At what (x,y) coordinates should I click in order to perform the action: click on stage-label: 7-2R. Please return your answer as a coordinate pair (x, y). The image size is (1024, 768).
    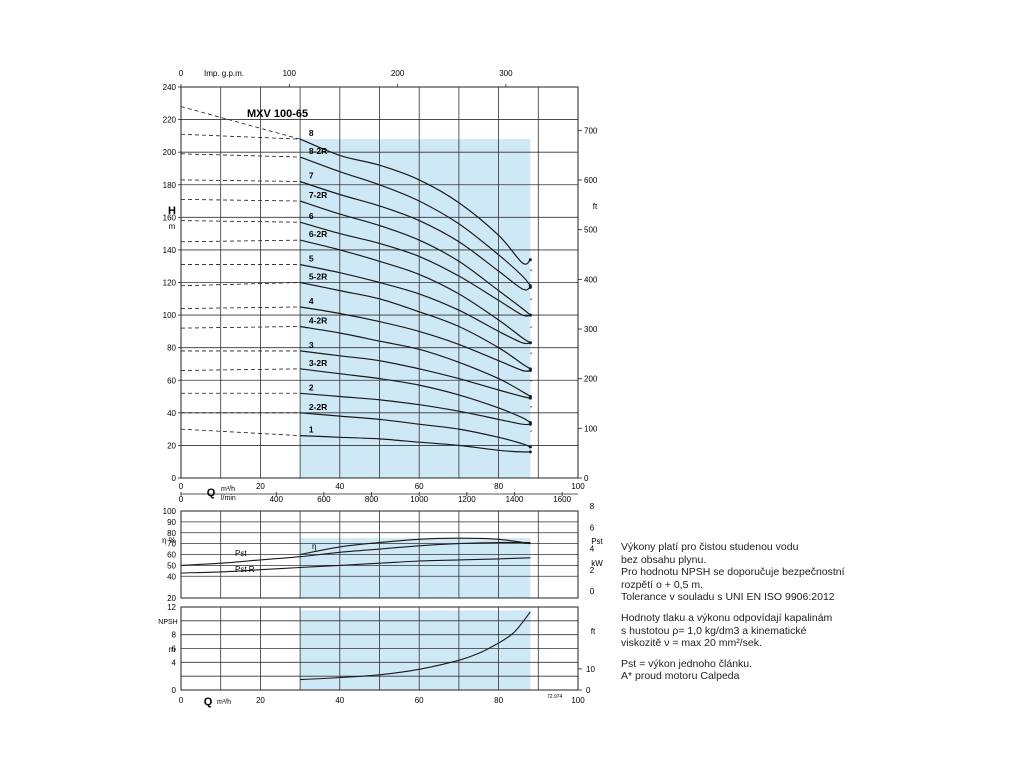
    Looking at the image, I should click on (318, 195).